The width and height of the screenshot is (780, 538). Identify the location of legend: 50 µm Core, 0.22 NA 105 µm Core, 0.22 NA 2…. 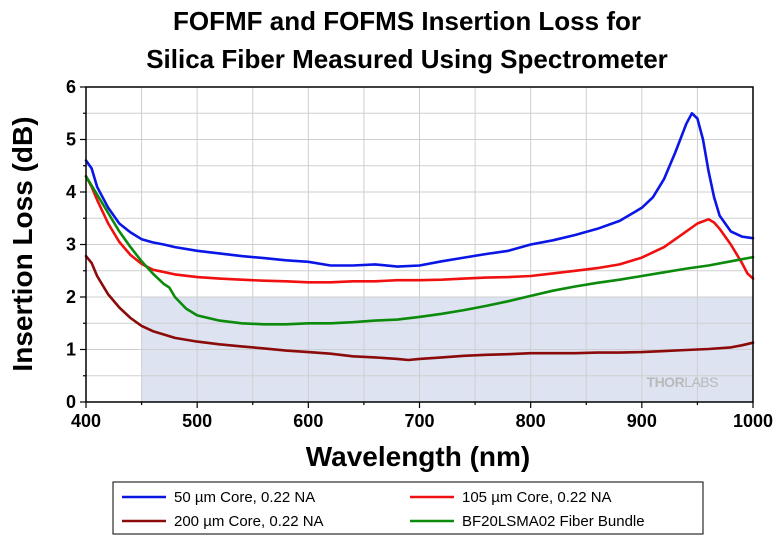
(408, 508).